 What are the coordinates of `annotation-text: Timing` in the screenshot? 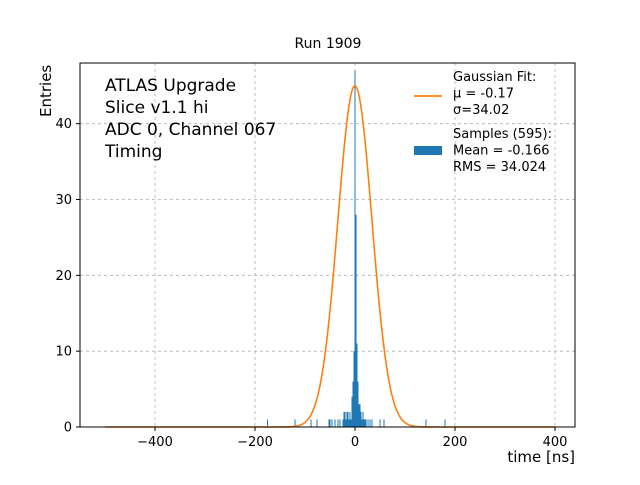 It's located at (133, 152).